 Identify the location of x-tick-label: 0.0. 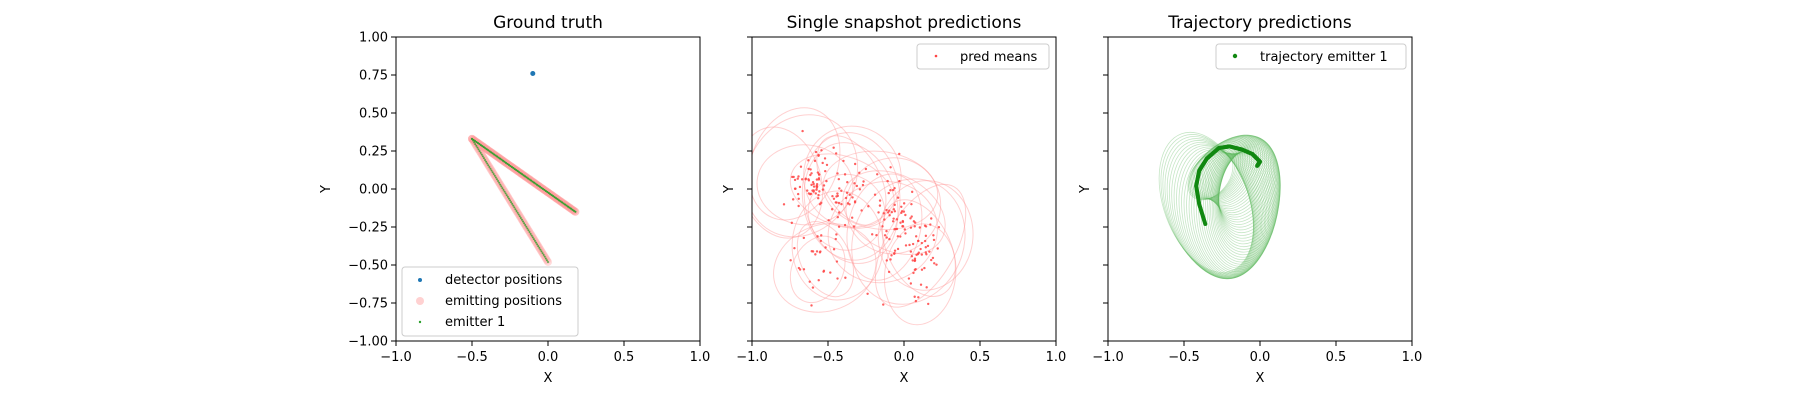
(904, 357).